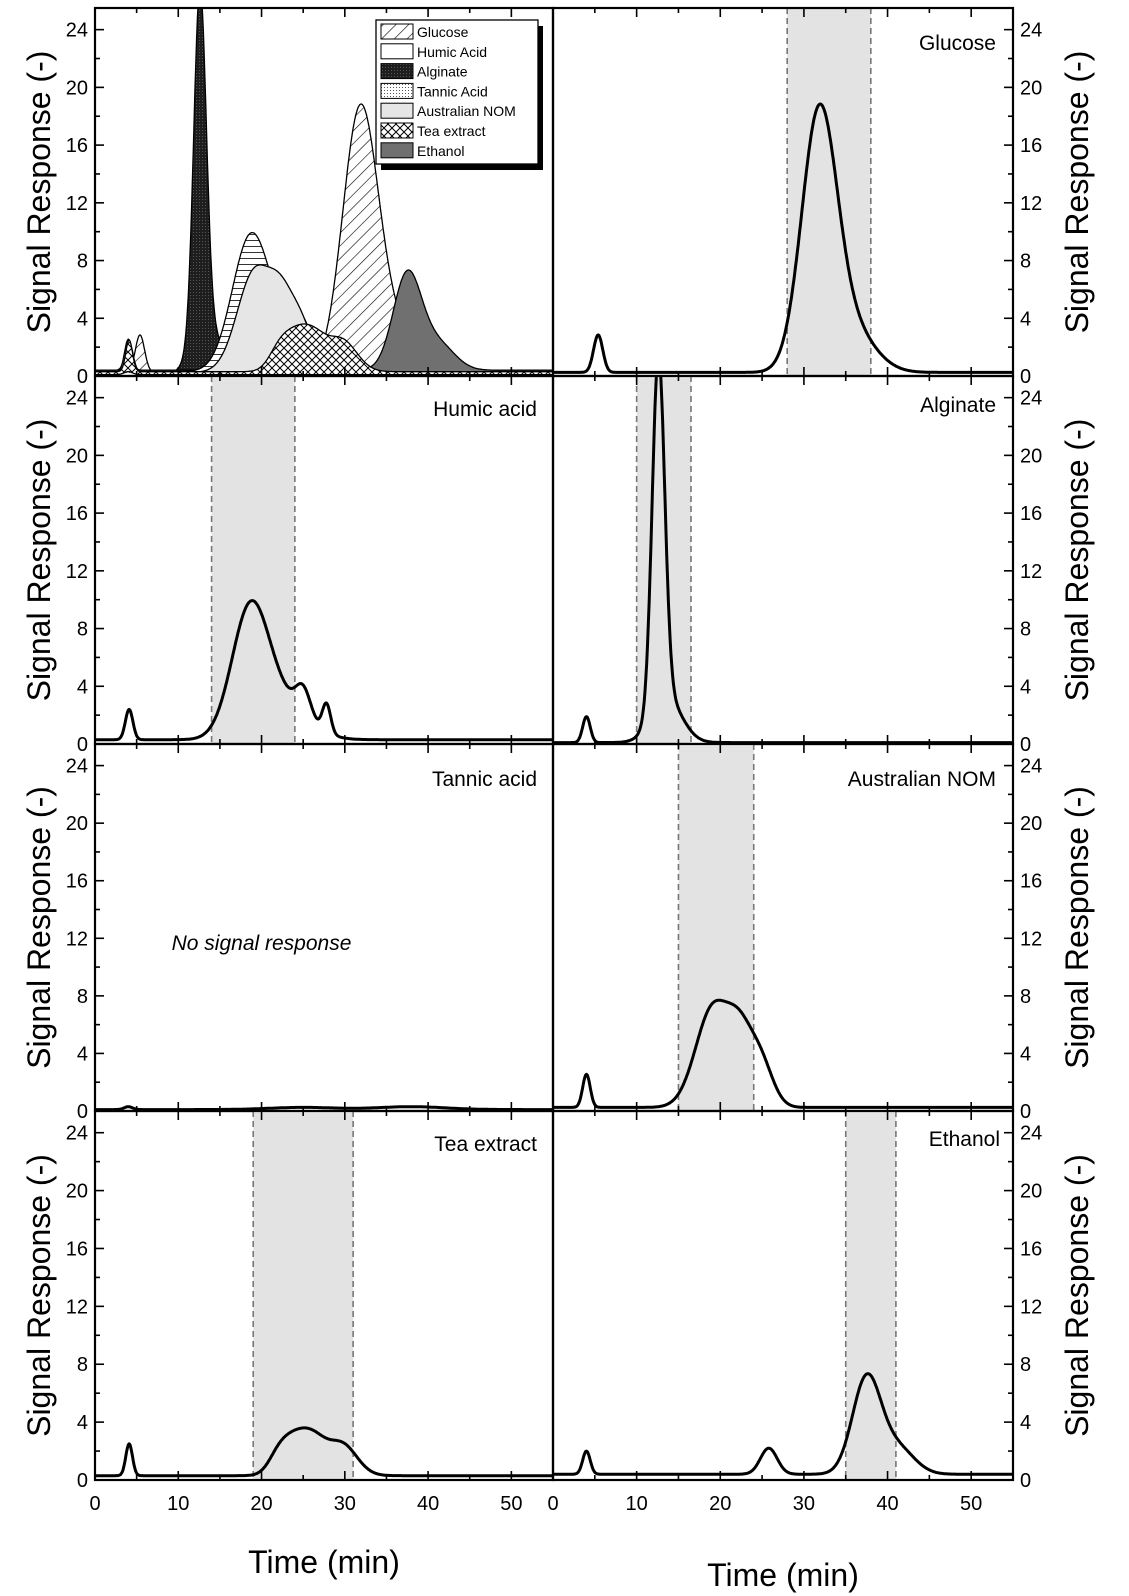 The image size is (1129, 1596). What do you see at coordinates (804, 1504) in the screenshot?
I see `x-tick-label: 30` at bounding box center [804, 1504].